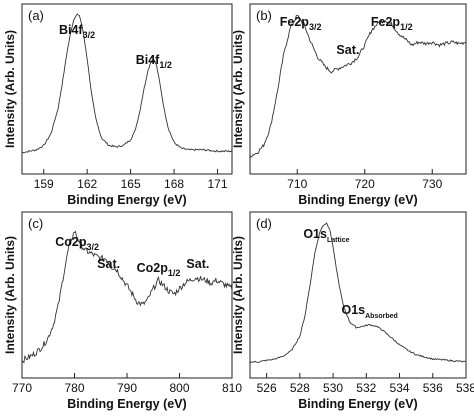  What do you see at coordinates (264, 15) in the screenshot?
I see `panel-label: (b)` at bounding box center [264, 15].